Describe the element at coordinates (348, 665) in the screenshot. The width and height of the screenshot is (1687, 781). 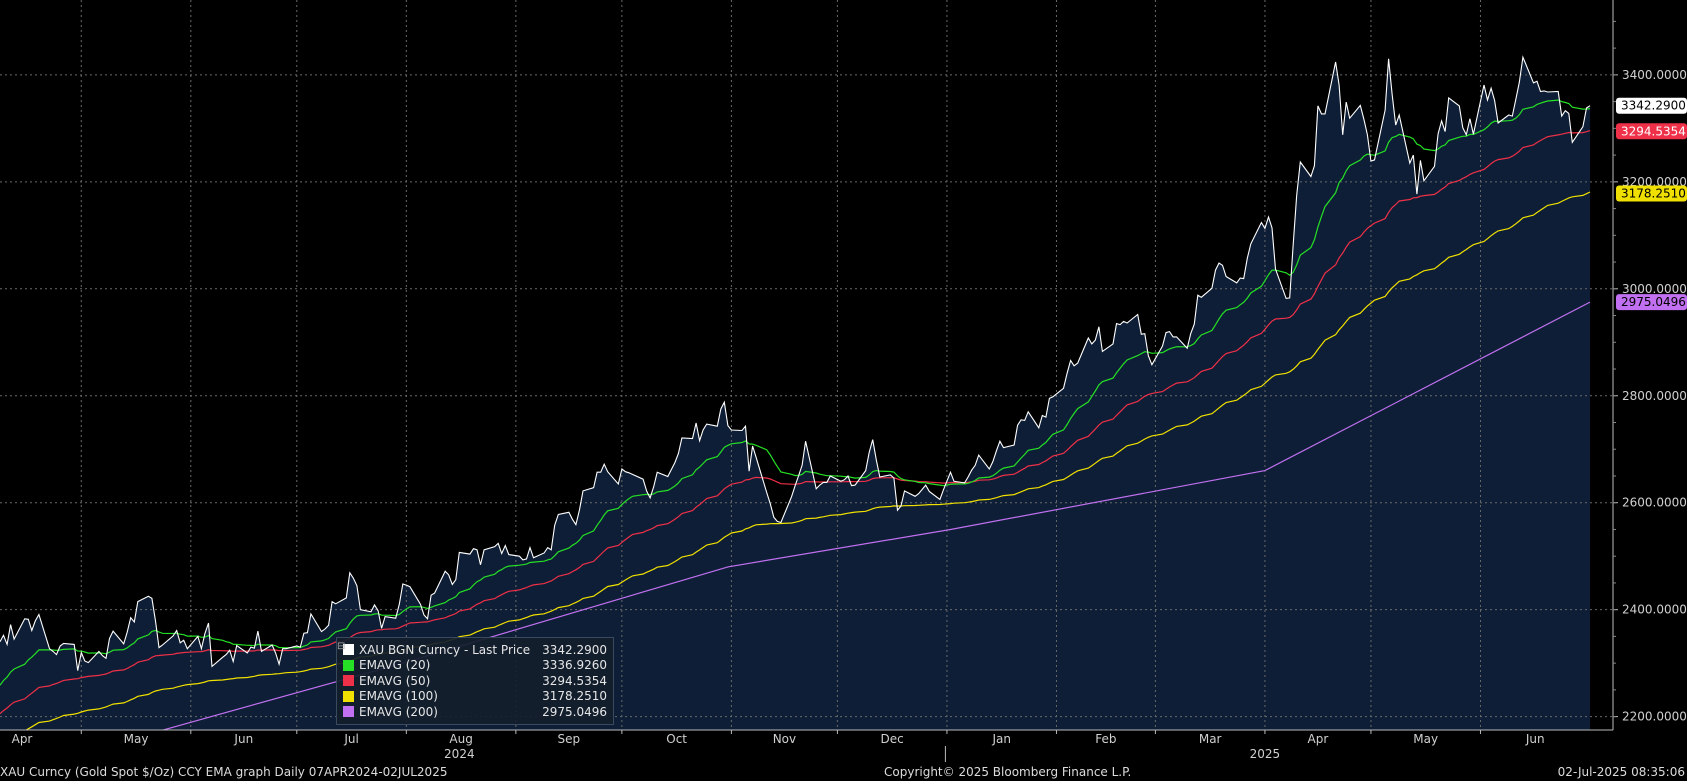
I see `legend-swatch-ema20` at that location.